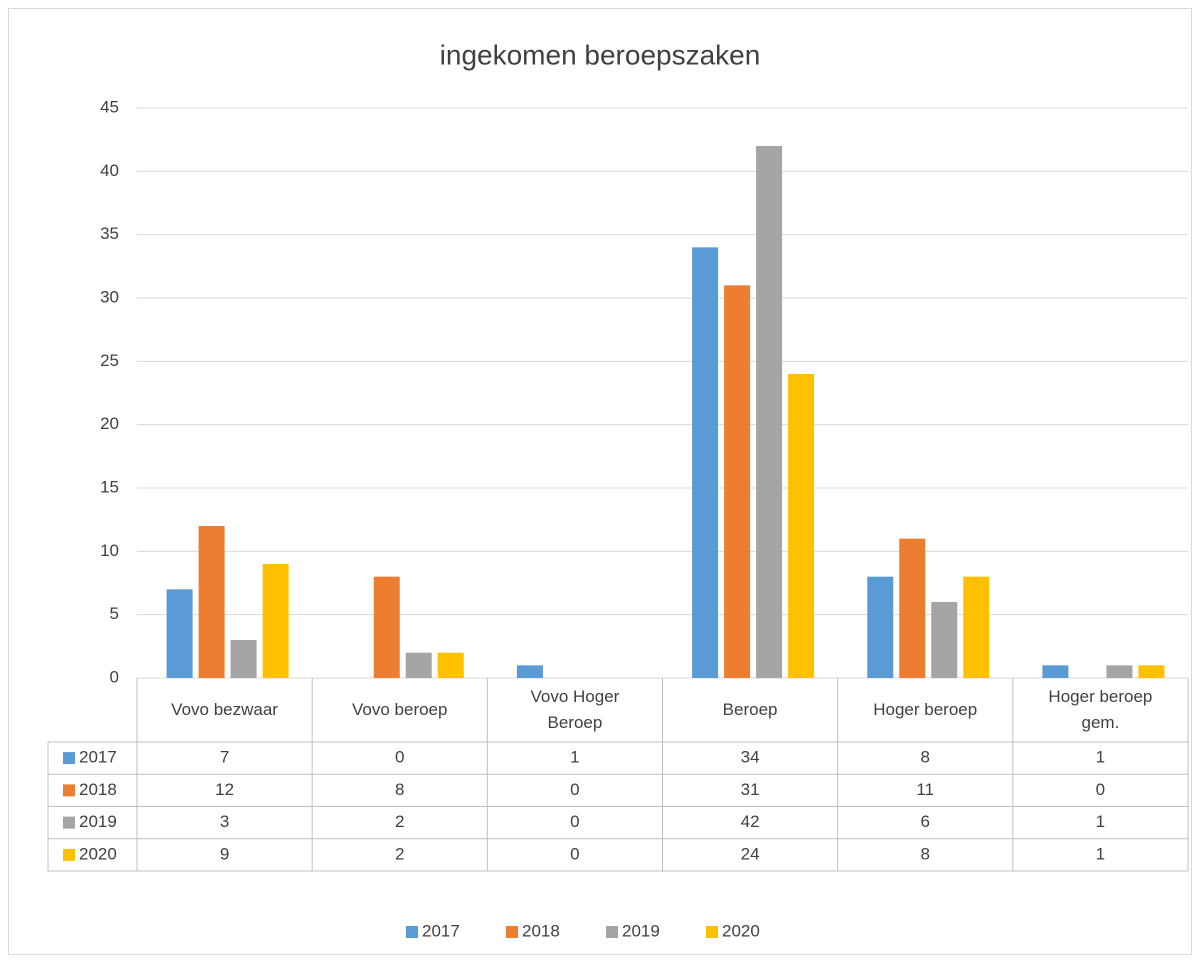 This screenshot has width=1200, height=963. Describe the element at coordinates (98, 757) in the screenshot. I see `table-row-label: 2017` at that location.